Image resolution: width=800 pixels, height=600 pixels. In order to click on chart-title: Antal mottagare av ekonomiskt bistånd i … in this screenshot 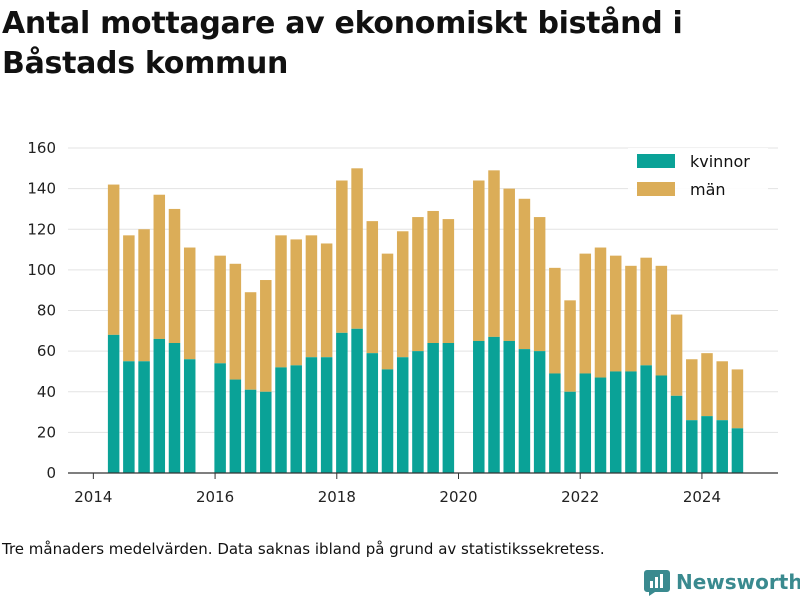, I will do `click(342, 43)`.